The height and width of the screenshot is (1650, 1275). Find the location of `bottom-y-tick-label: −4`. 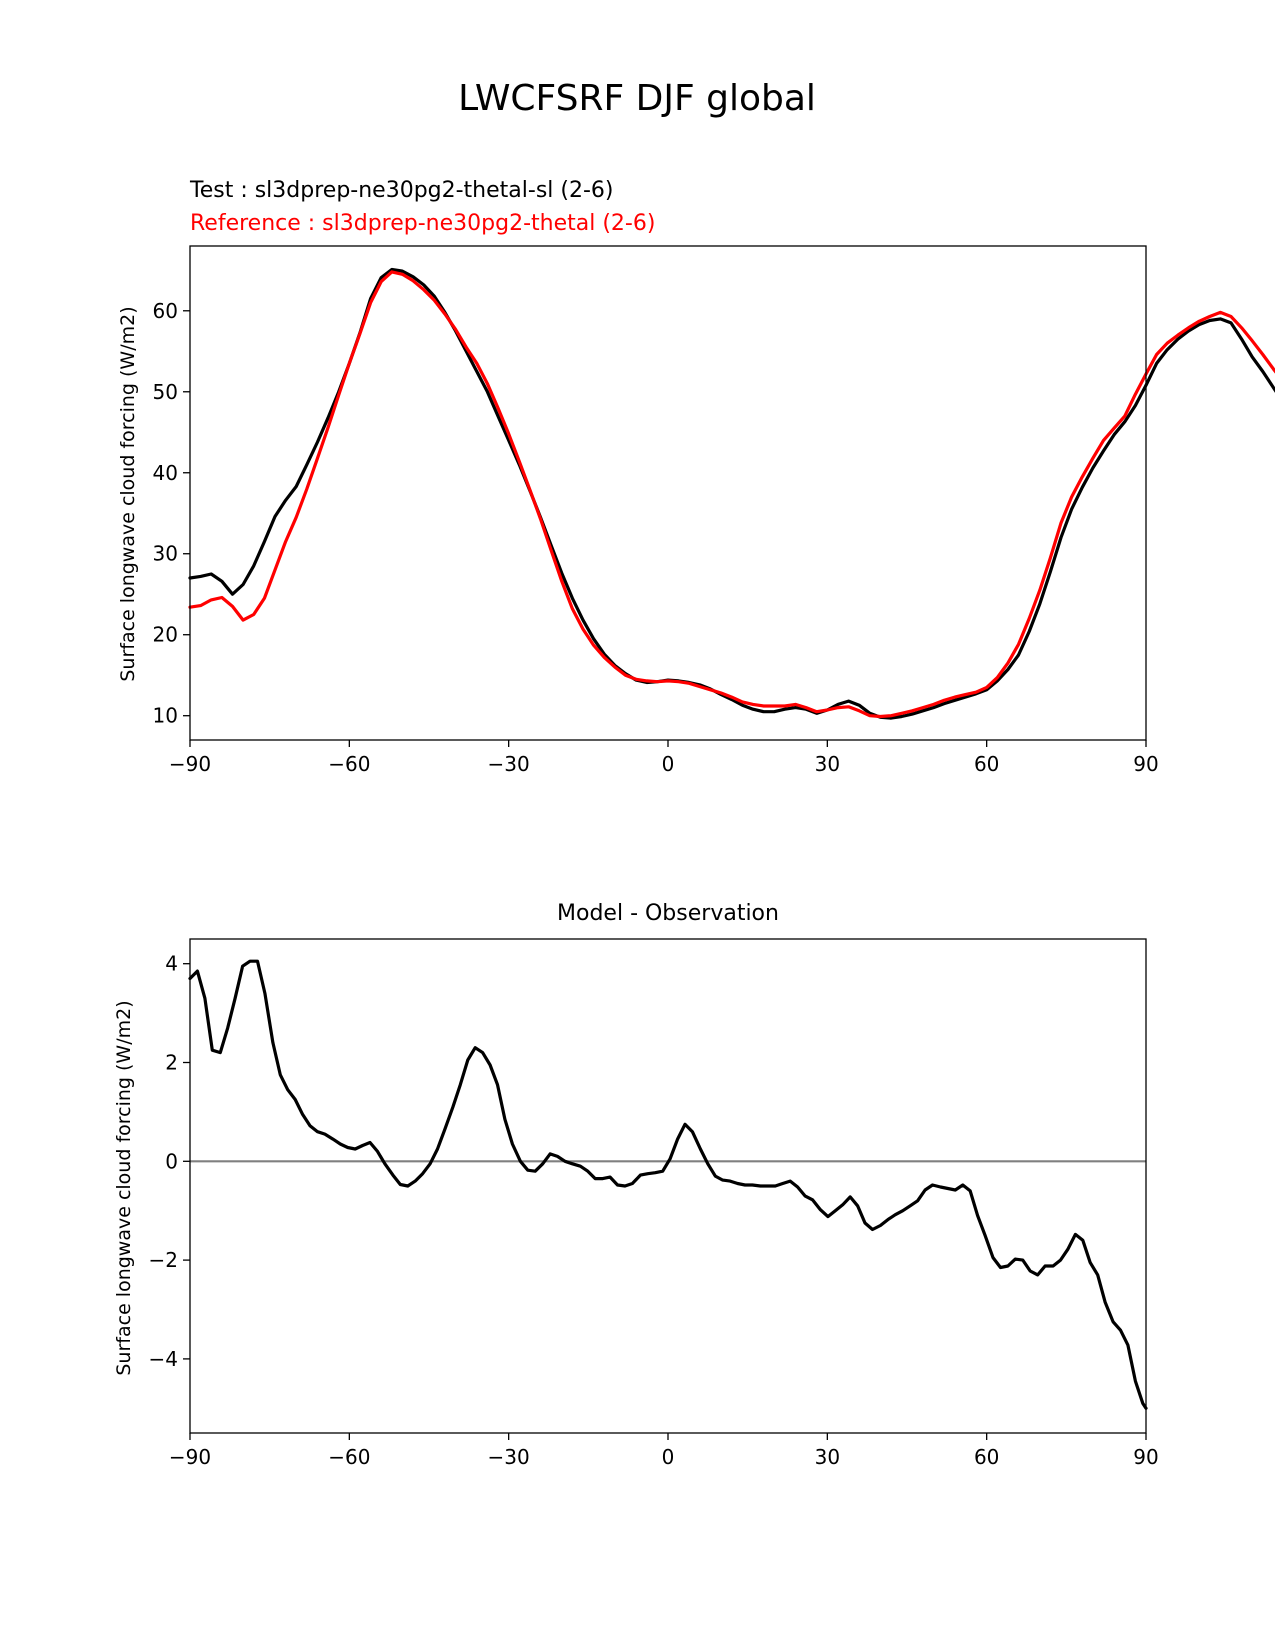

bottom-y-tick-label: −4 is located at coordinates (163, 1359).